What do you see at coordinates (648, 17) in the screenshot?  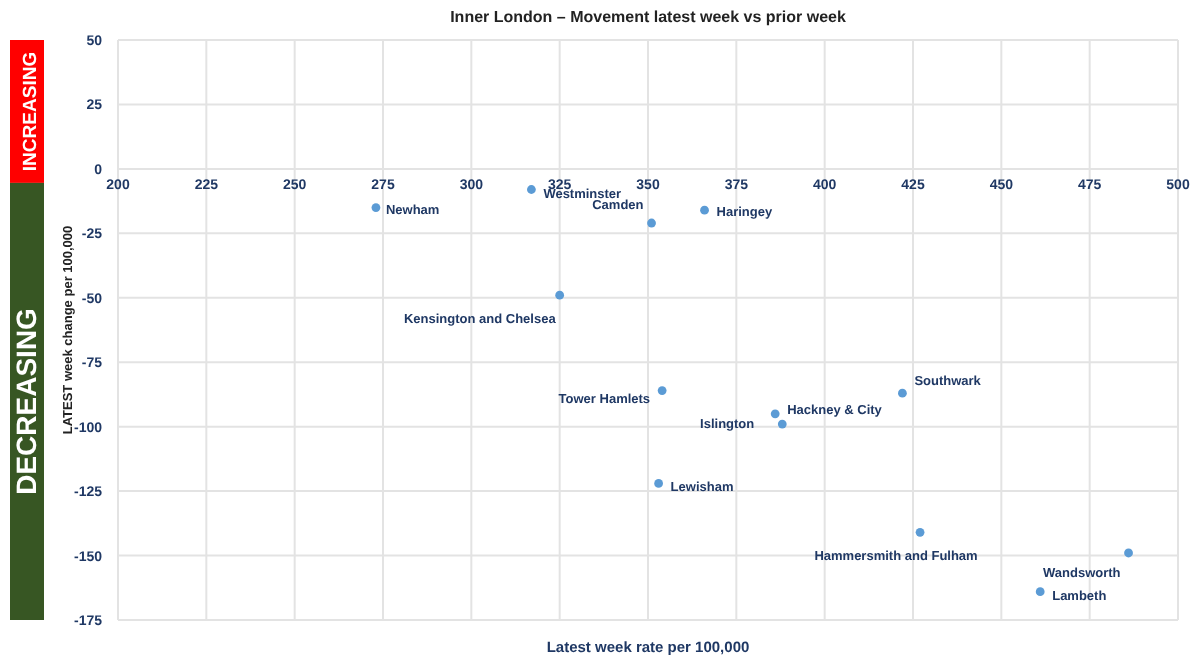 I see `chart-title: Inner London – Movement latest week vs prior week` at bounding box center [648, 17].